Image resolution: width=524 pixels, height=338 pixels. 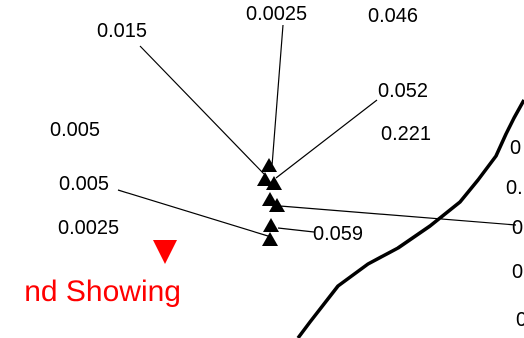 What do you see at coordinates (338, 234) in the screenshot?
I see `sample-label: 0.059` at bounding box center [338, 234].